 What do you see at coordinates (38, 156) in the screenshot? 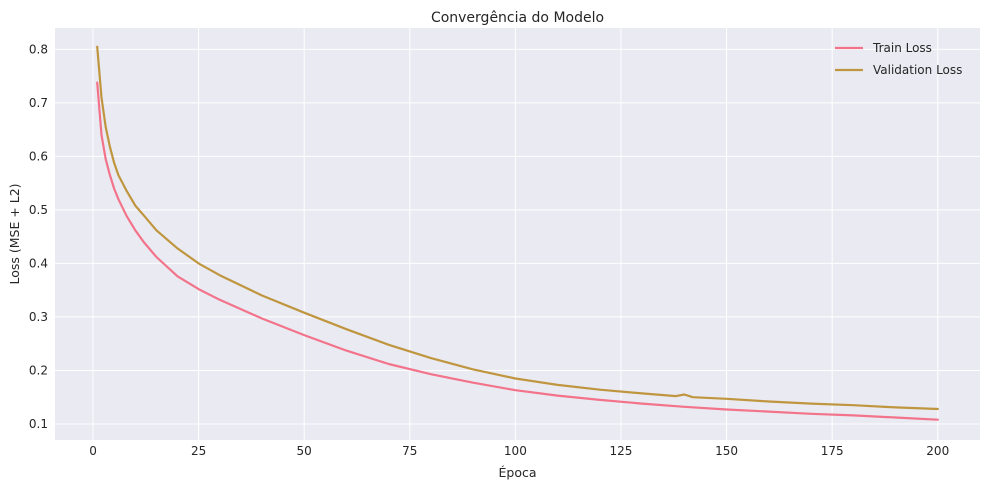
I see `y-tick-label: 0.6` at bounding box center [38, 156].